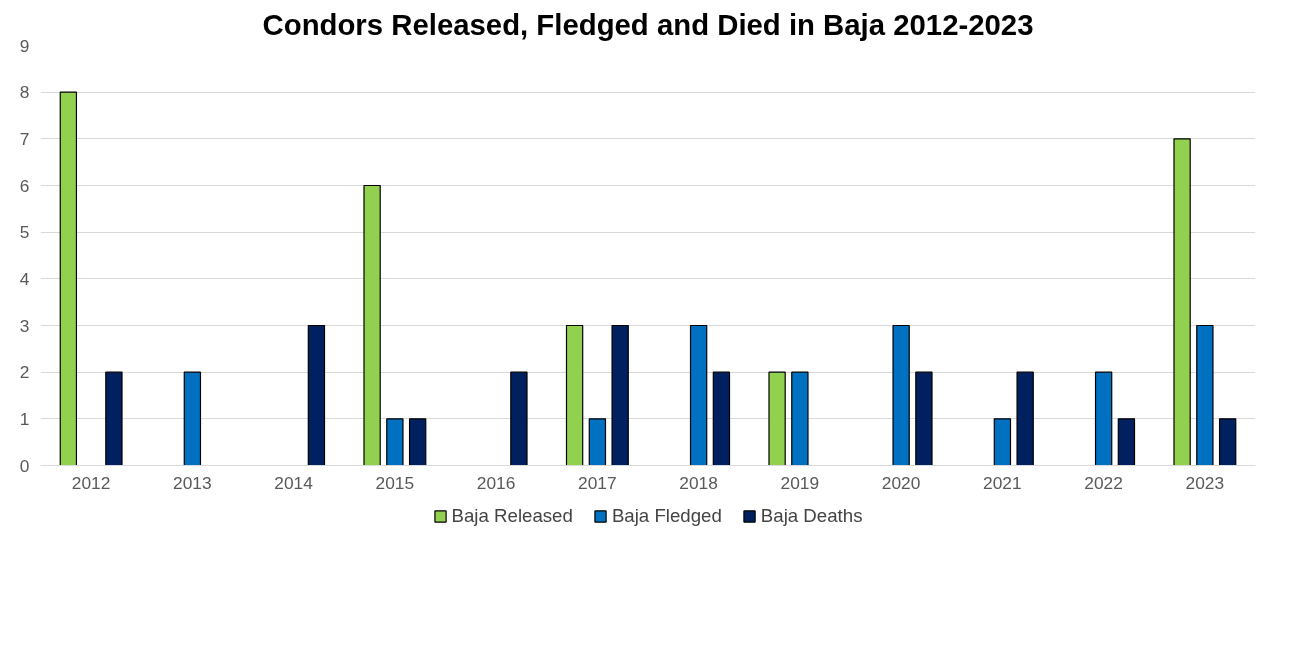 This screenshot has width=1299, height=656. What do you see at coordinates (597, 482) in the screenshot?
I see `x-tick-label: 2017` at bounding box center [597, 482].